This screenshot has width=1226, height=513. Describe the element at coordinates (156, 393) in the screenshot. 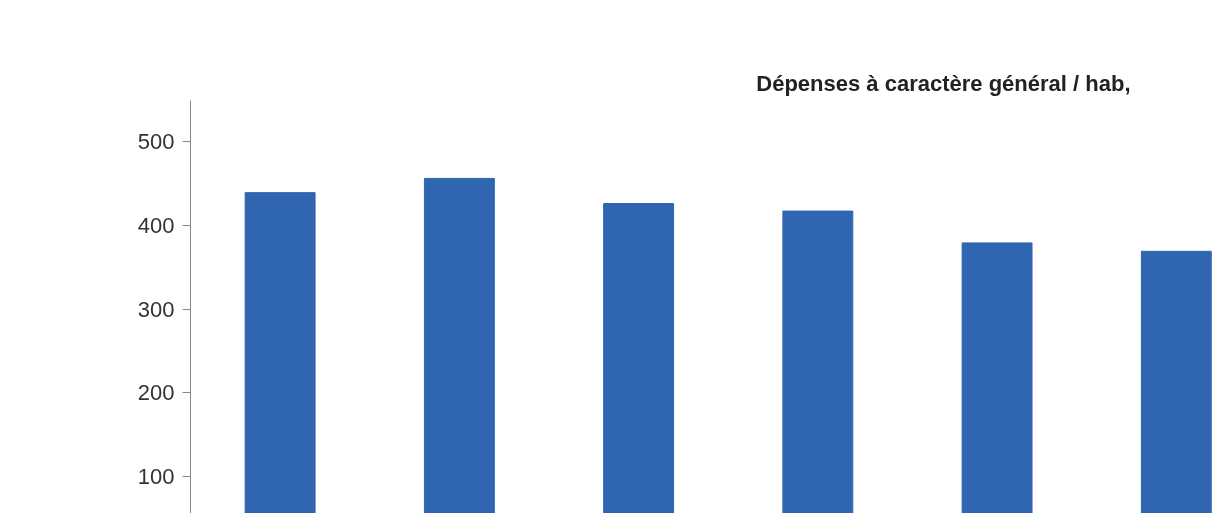

I see `y-tick-label: 200` at that location.